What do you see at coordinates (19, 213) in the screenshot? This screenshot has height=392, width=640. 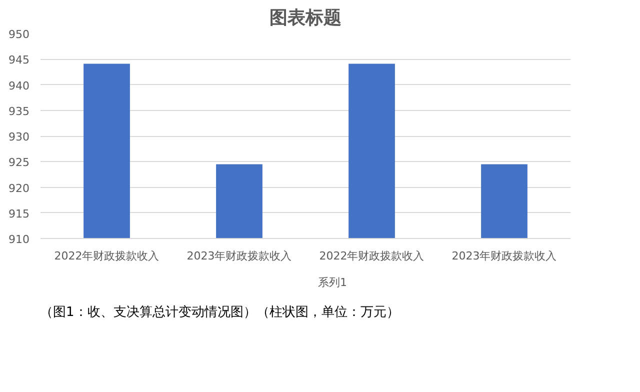 I see `y-tick-label: 915` at bounding box center [19, 213].